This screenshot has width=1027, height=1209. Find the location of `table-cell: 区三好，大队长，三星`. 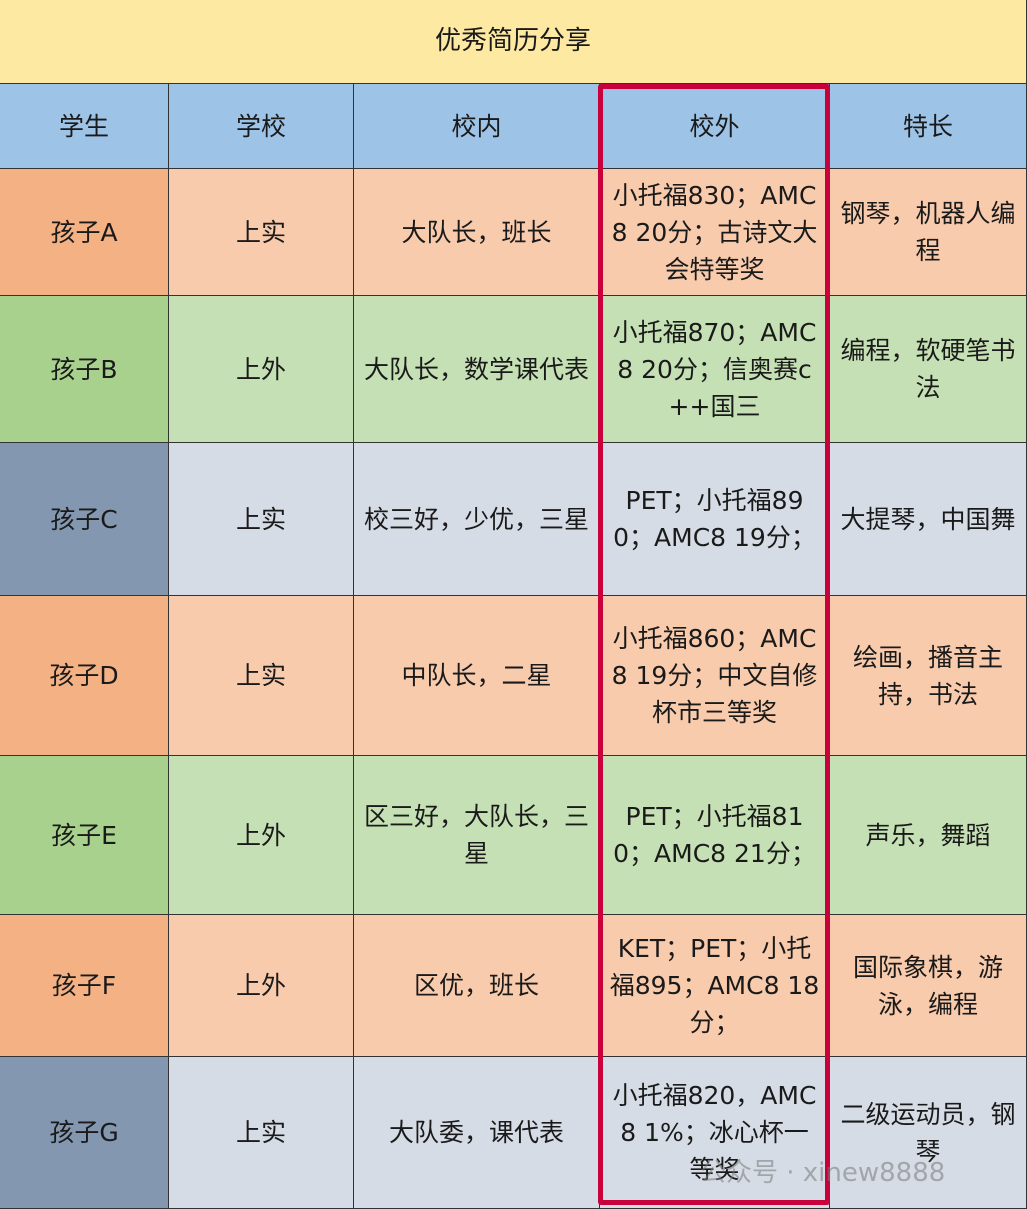

table-cell: 区三好，大队长，三星 is located at coordinates (477, 835).